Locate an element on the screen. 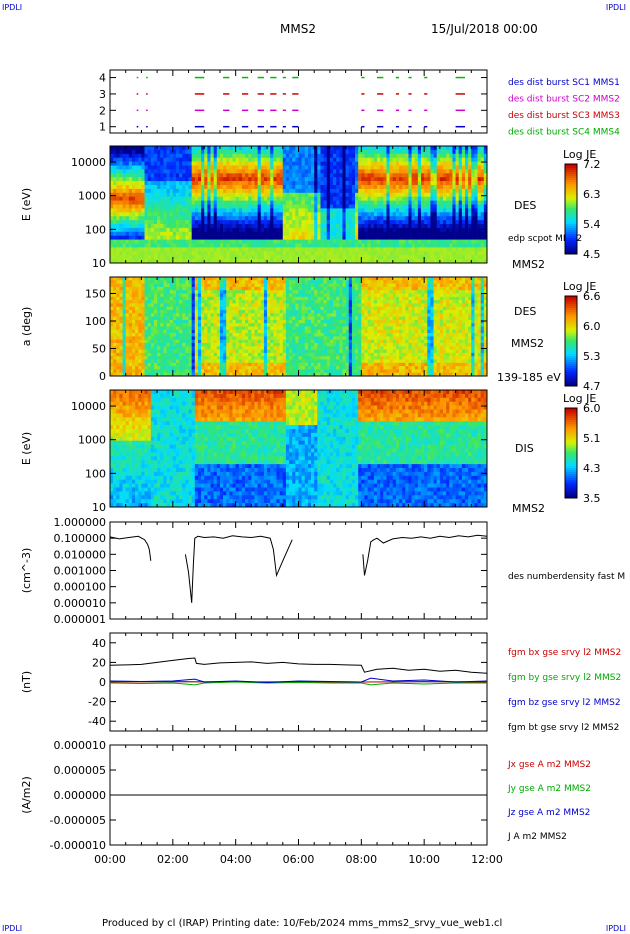 Image resolution: width=630 pixels, height=934 pixels. des-energy-y-tick-label: 10000 is located at coordinates (88, 162).